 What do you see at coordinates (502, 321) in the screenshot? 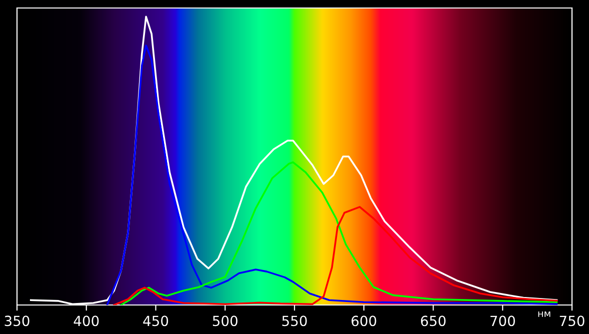
I see `x-tick-label: 700` at bounding box center [502, 321].